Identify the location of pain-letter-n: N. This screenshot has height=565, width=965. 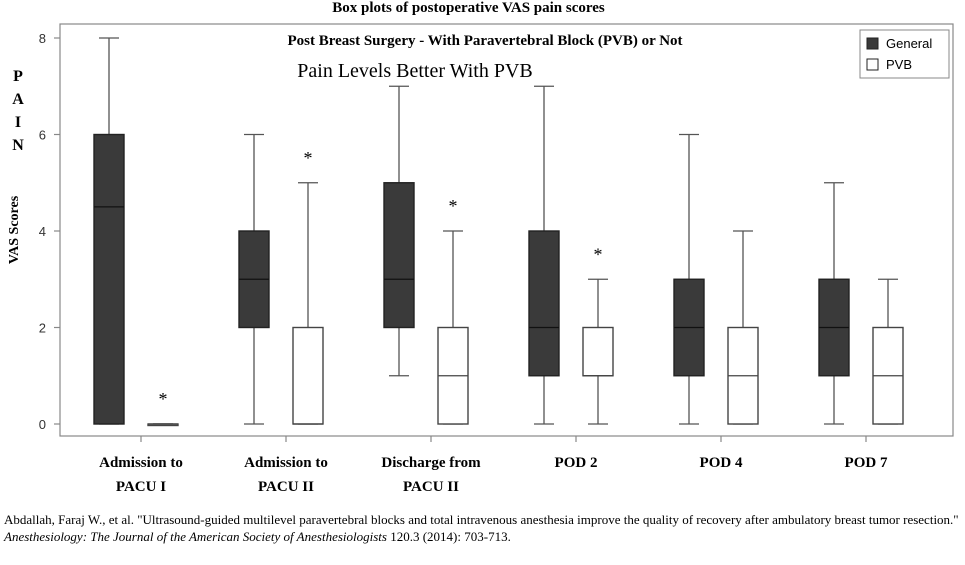
(18, 145).